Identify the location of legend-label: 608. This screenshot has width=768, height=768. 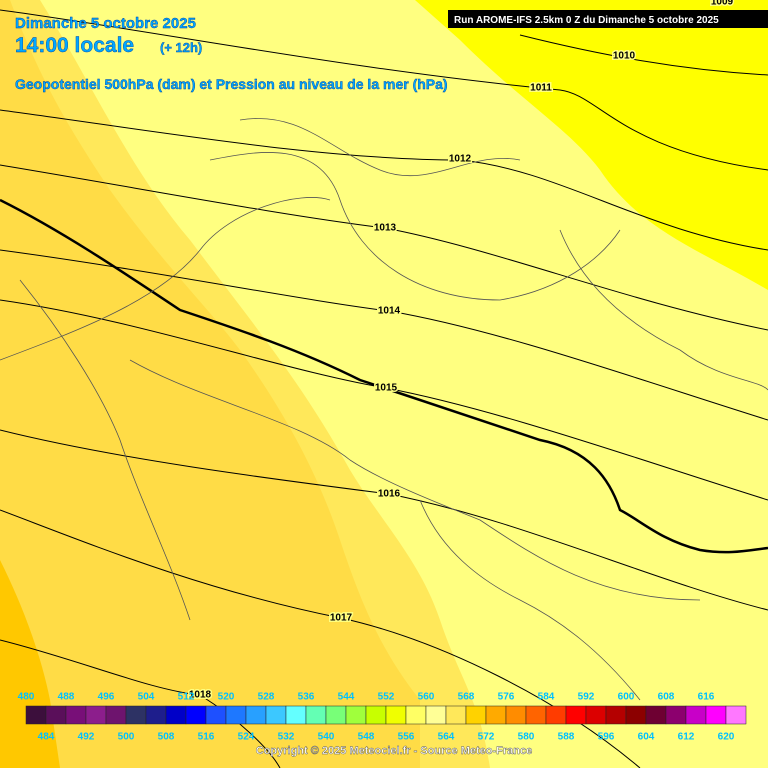
(666, 697).